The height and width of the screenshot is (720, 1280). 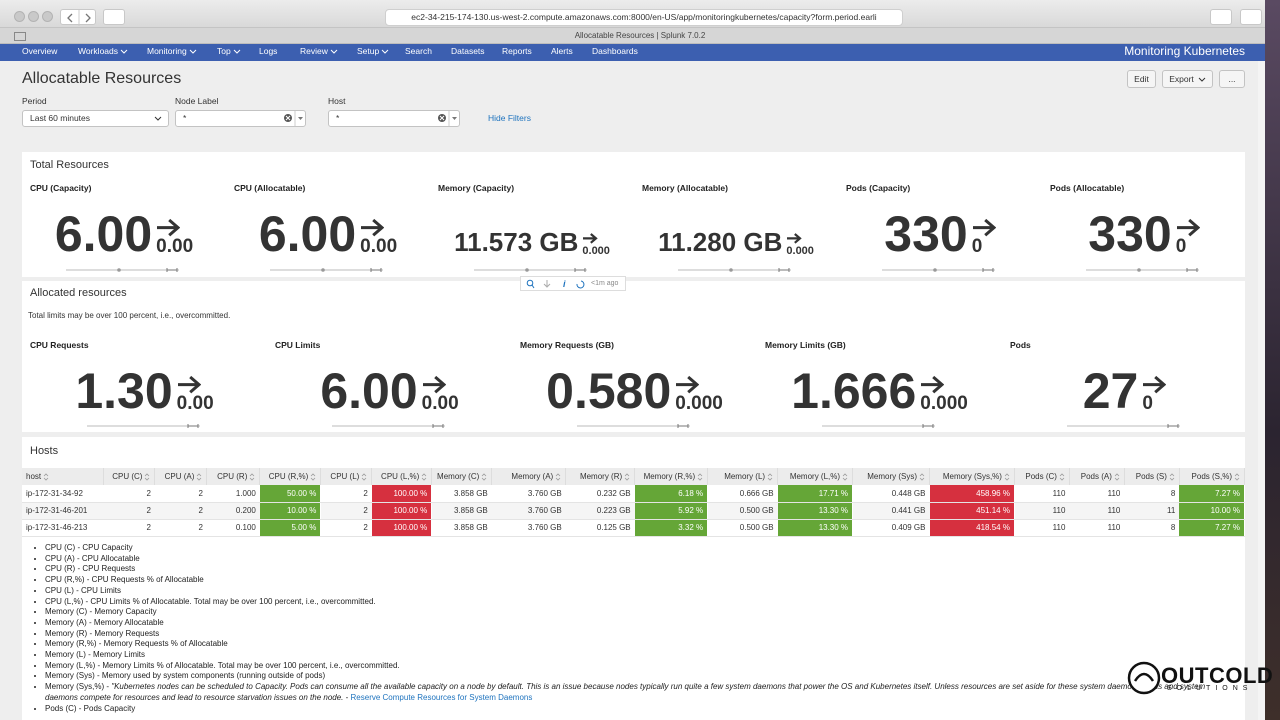 What do you see at coordinates (47, 16) in the screenshot?
I see `zoom-button` at bounding box center [47, 16].